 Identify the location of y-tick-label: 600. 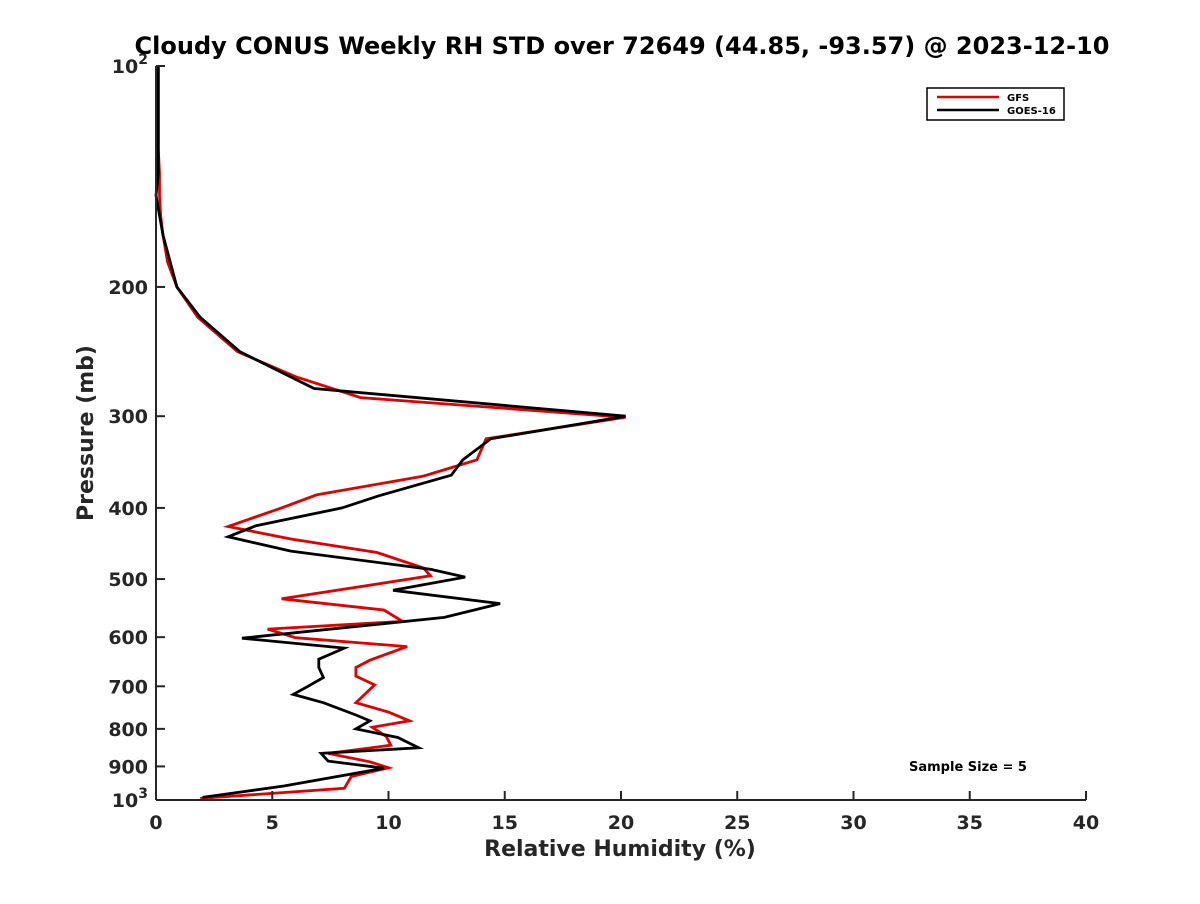
(128, 638).